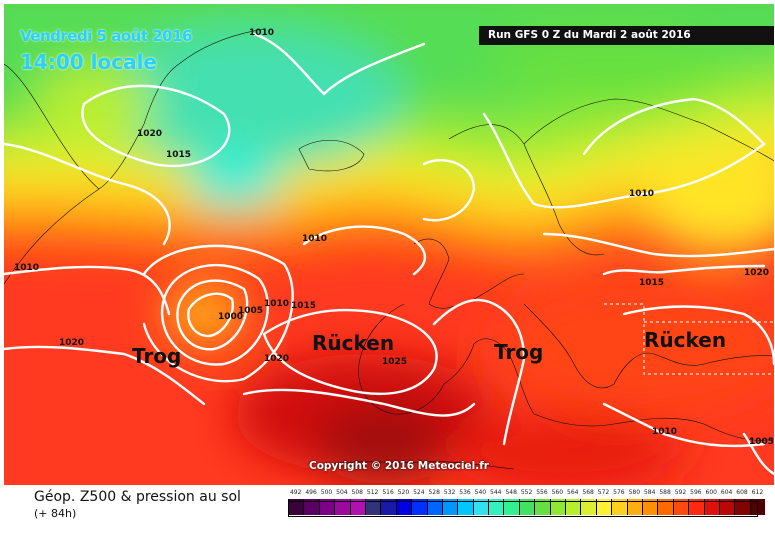 The image size is (775, 545). Describe the element at coordinates (231, 317) in the screenshot. I see `isobar-label: 1000` at that location.